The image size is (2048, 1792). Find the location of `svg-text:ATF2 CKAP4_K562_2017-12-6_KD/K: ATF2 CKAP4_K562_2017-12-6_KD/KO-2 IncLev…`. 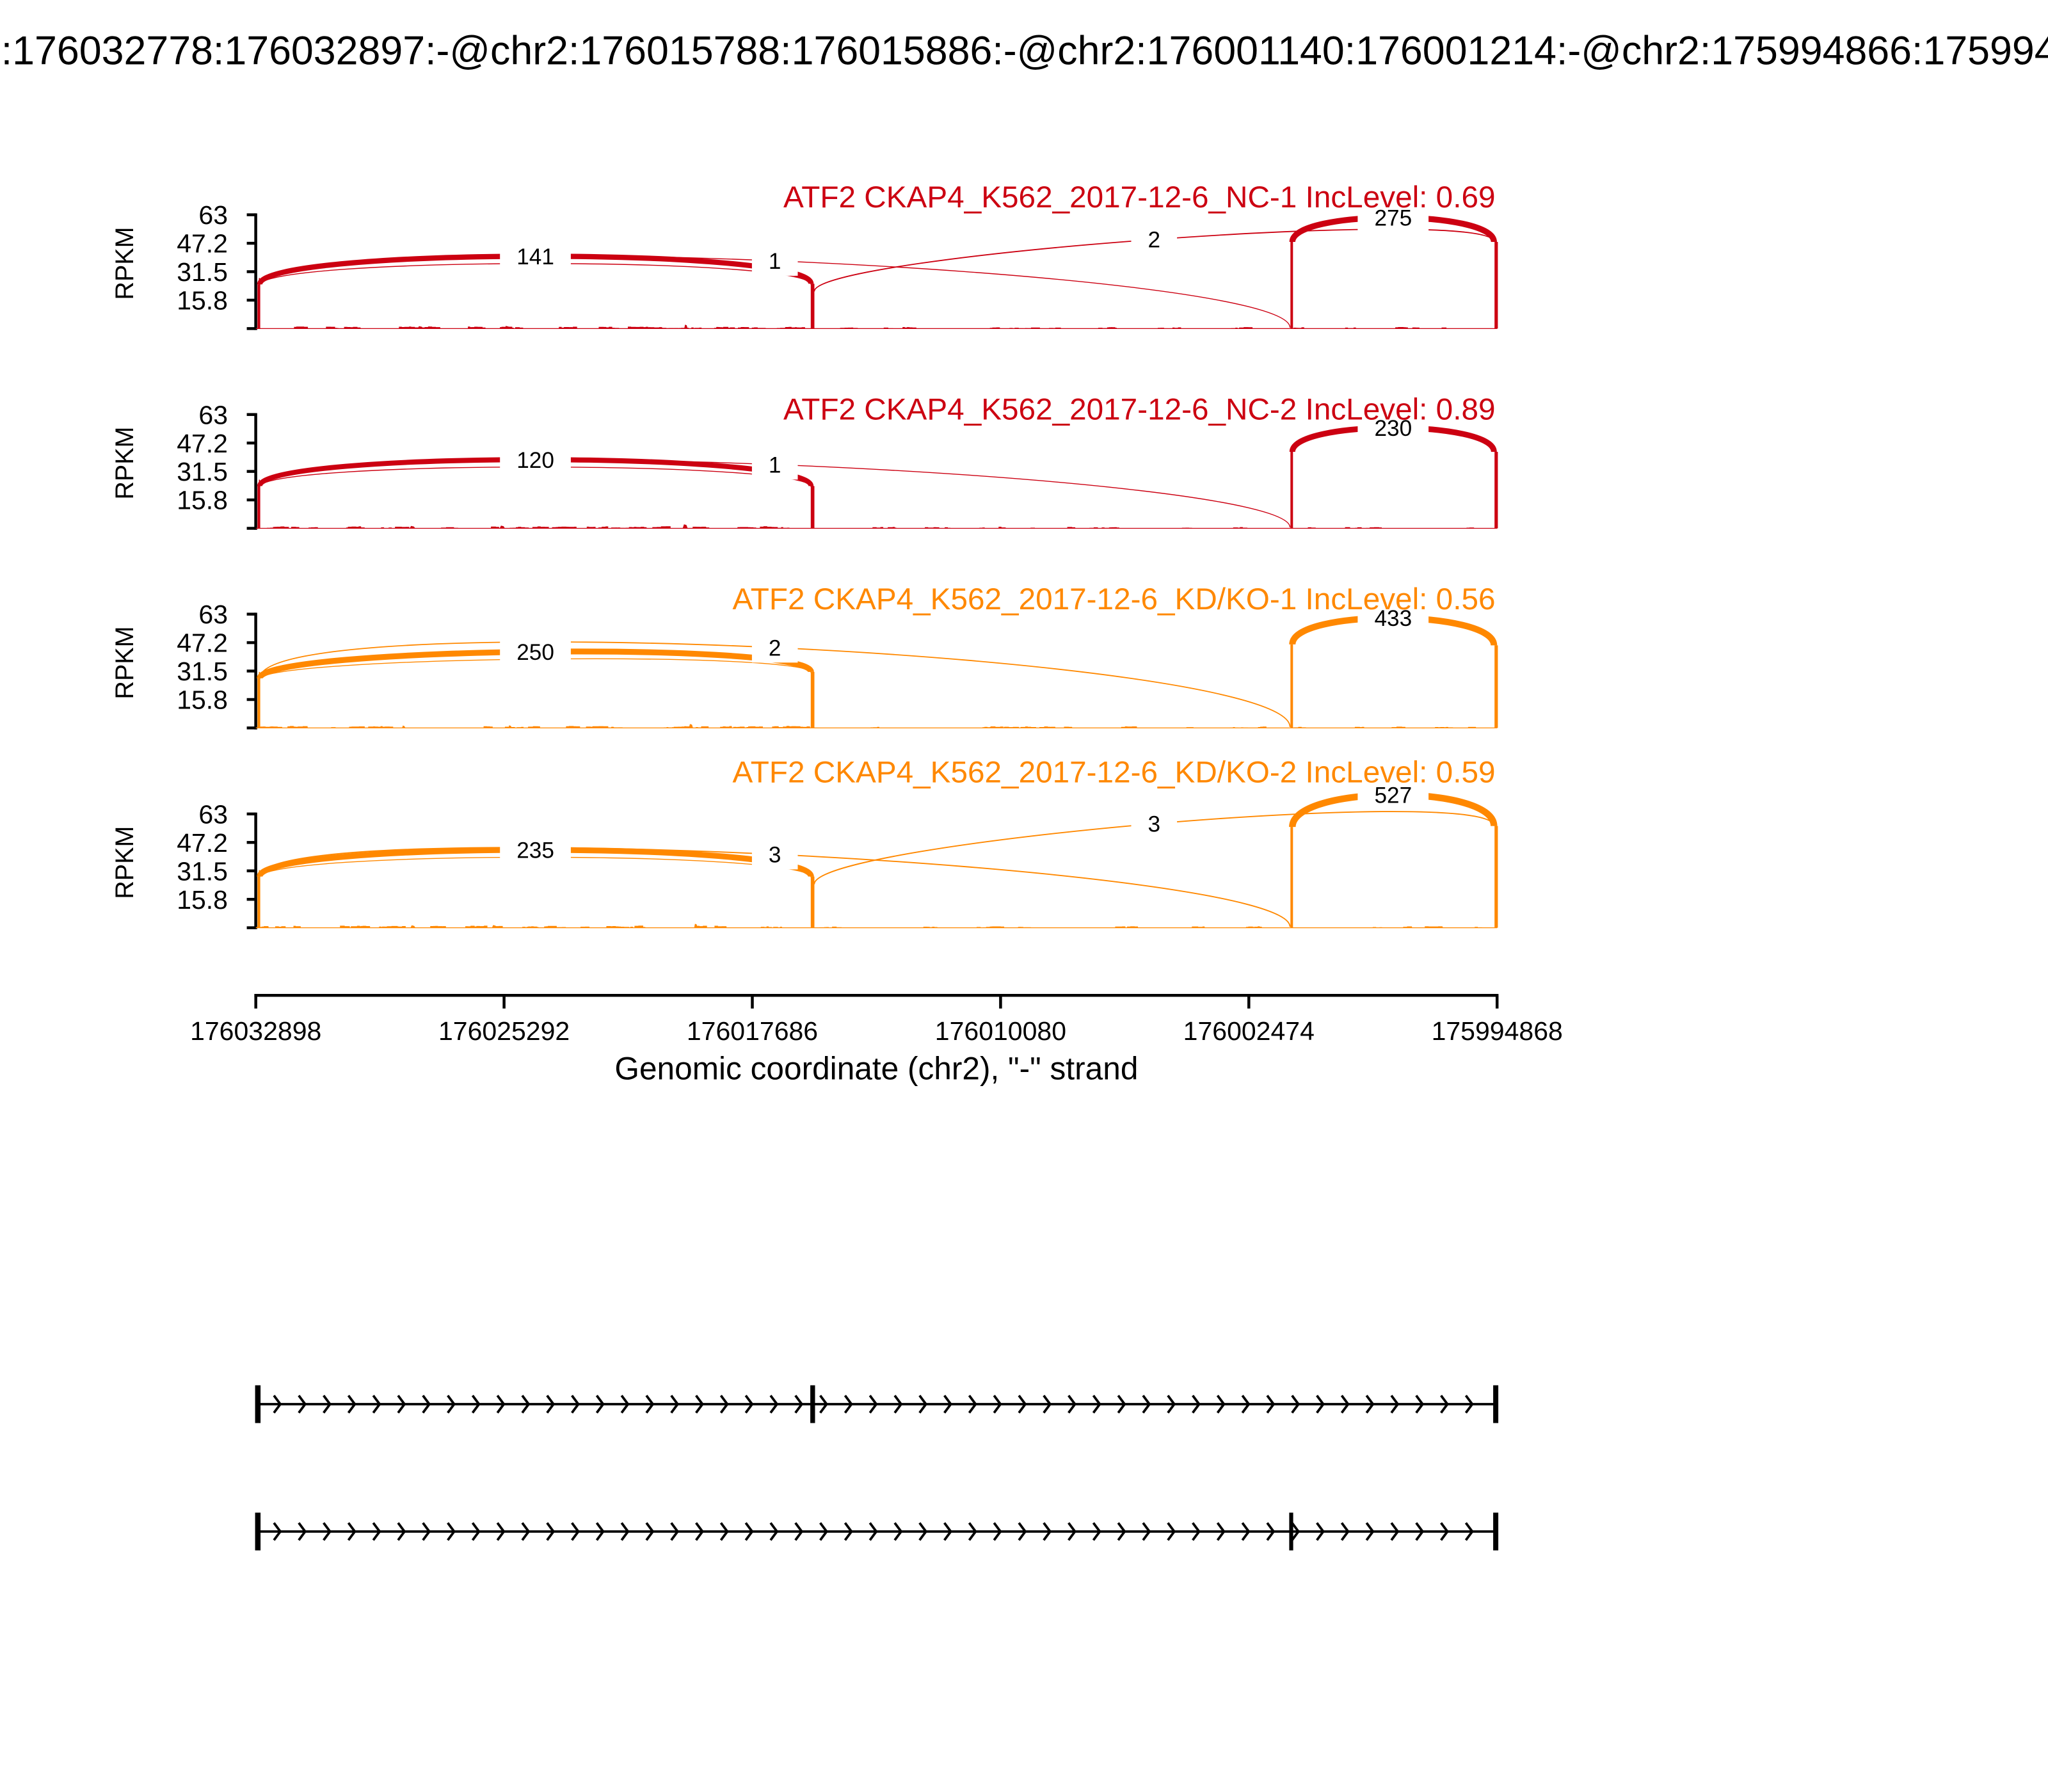

svg-text:ATF2 CKAP4_K562_2017-12-6_KD/K: ATF2 CKAP4_K562_2017-12-6_KD/KO-2 IncLev… is located at coordinates (1113, 773).